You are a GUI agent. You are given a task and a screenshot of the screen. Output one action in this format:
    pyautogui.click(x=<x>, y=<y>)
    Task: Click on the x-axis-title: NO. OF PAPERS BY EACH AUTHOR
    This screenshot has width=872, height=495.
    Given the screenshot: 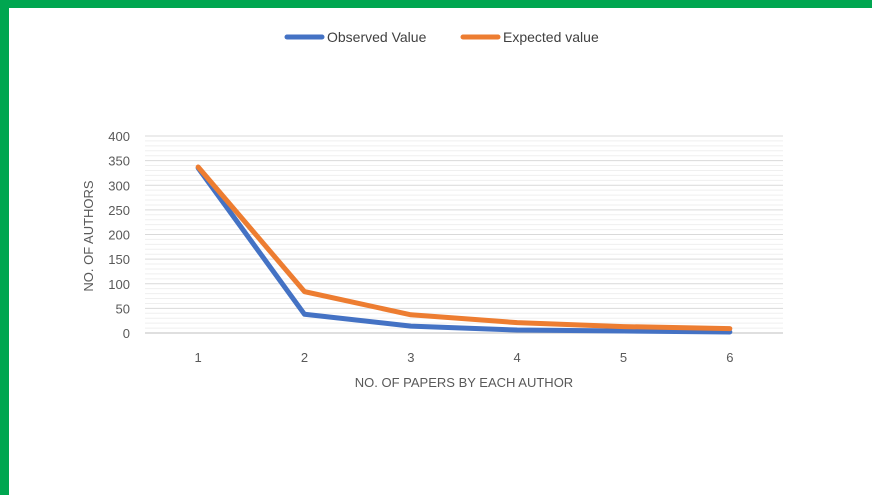 What is the action you would take?
    pyautogui.click(x=464, y=382)
    